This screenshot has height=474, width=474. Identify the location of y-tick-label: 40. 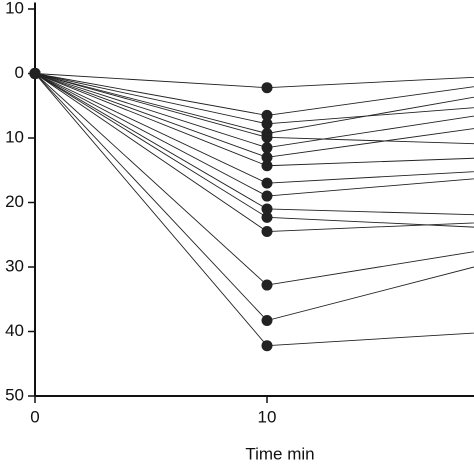
(14, 330).